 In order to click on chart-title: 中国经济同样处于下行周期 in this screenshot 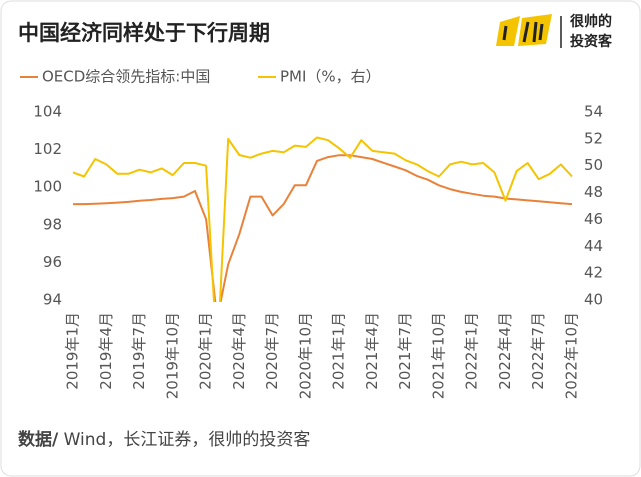, I will do `click(144, 33)`.